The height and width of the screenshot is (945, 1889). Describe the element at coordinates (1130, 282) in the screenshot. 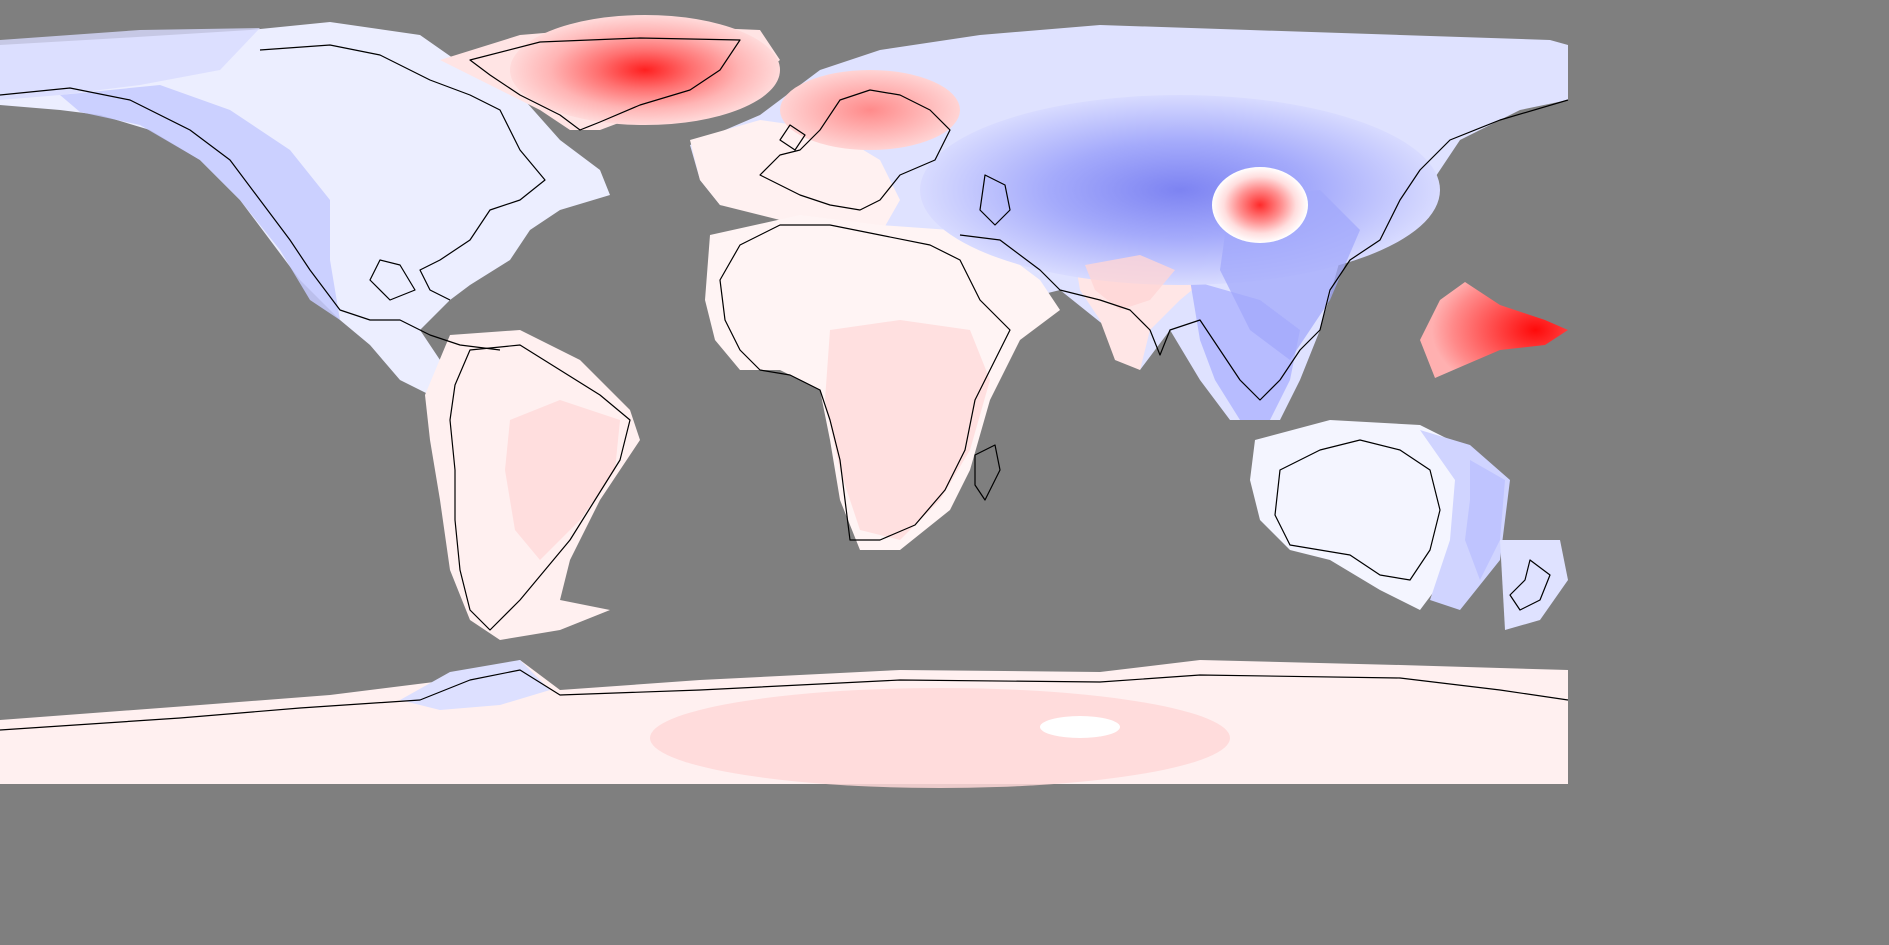

I see `india-warm-anomaly` at that location.